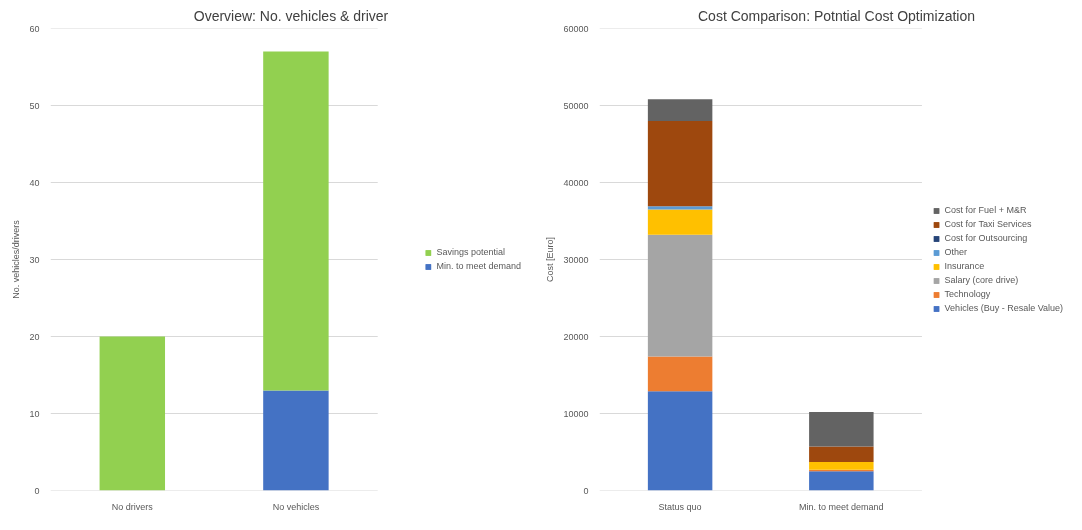 The width and height of the screenshot is (1082, 530). Describe the element at coordinates (576, 259) in the screenshot. I see `y-tick-label: 30000` at that location.